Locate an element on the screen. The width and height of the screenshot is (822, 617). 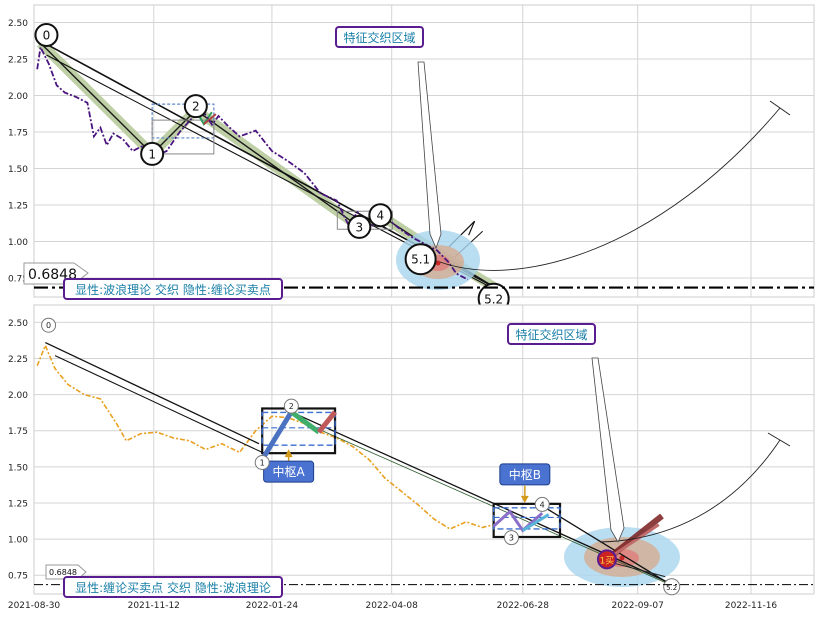
bot-ytick-label: 0.75 is located at coordinates (18, 577).